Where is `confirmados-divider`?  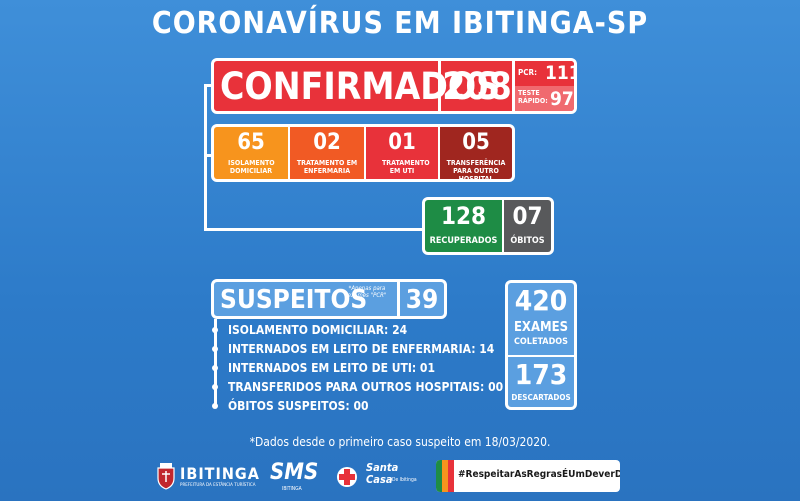
confirmados-divider is located at coordinates (439, 86).